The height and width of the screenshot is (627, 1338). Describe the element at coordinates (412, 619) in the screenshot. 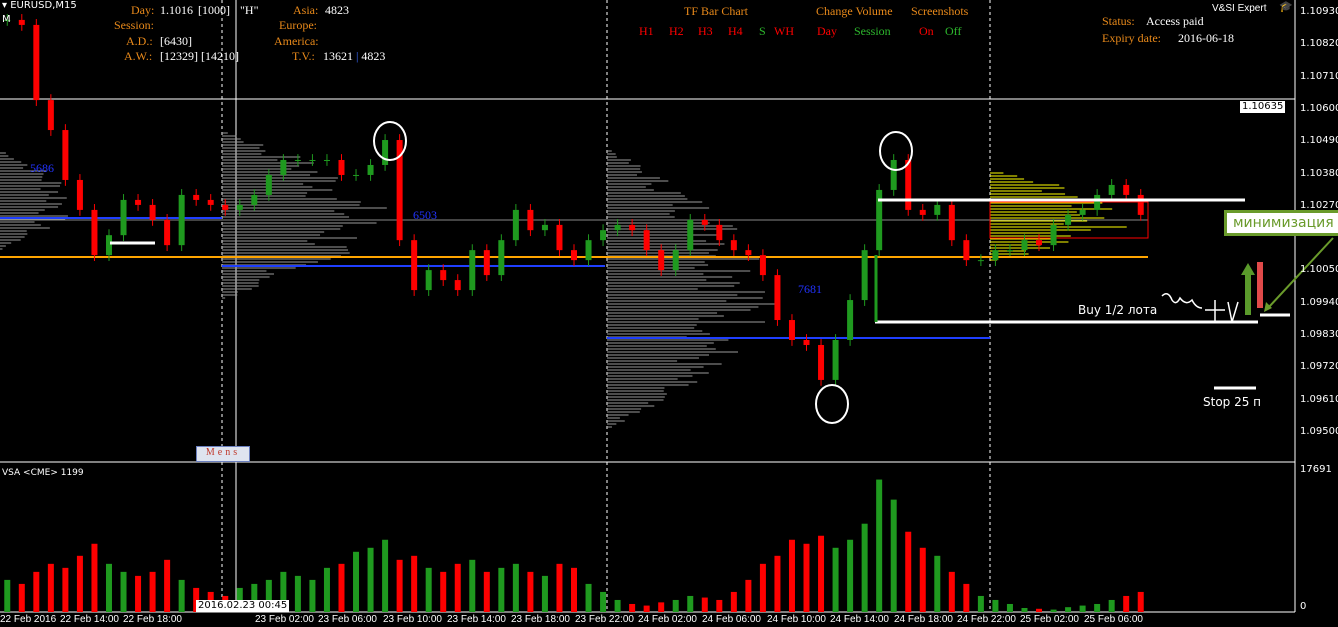

I see `time-tick-label: 23 Feb 10:00` at that location.